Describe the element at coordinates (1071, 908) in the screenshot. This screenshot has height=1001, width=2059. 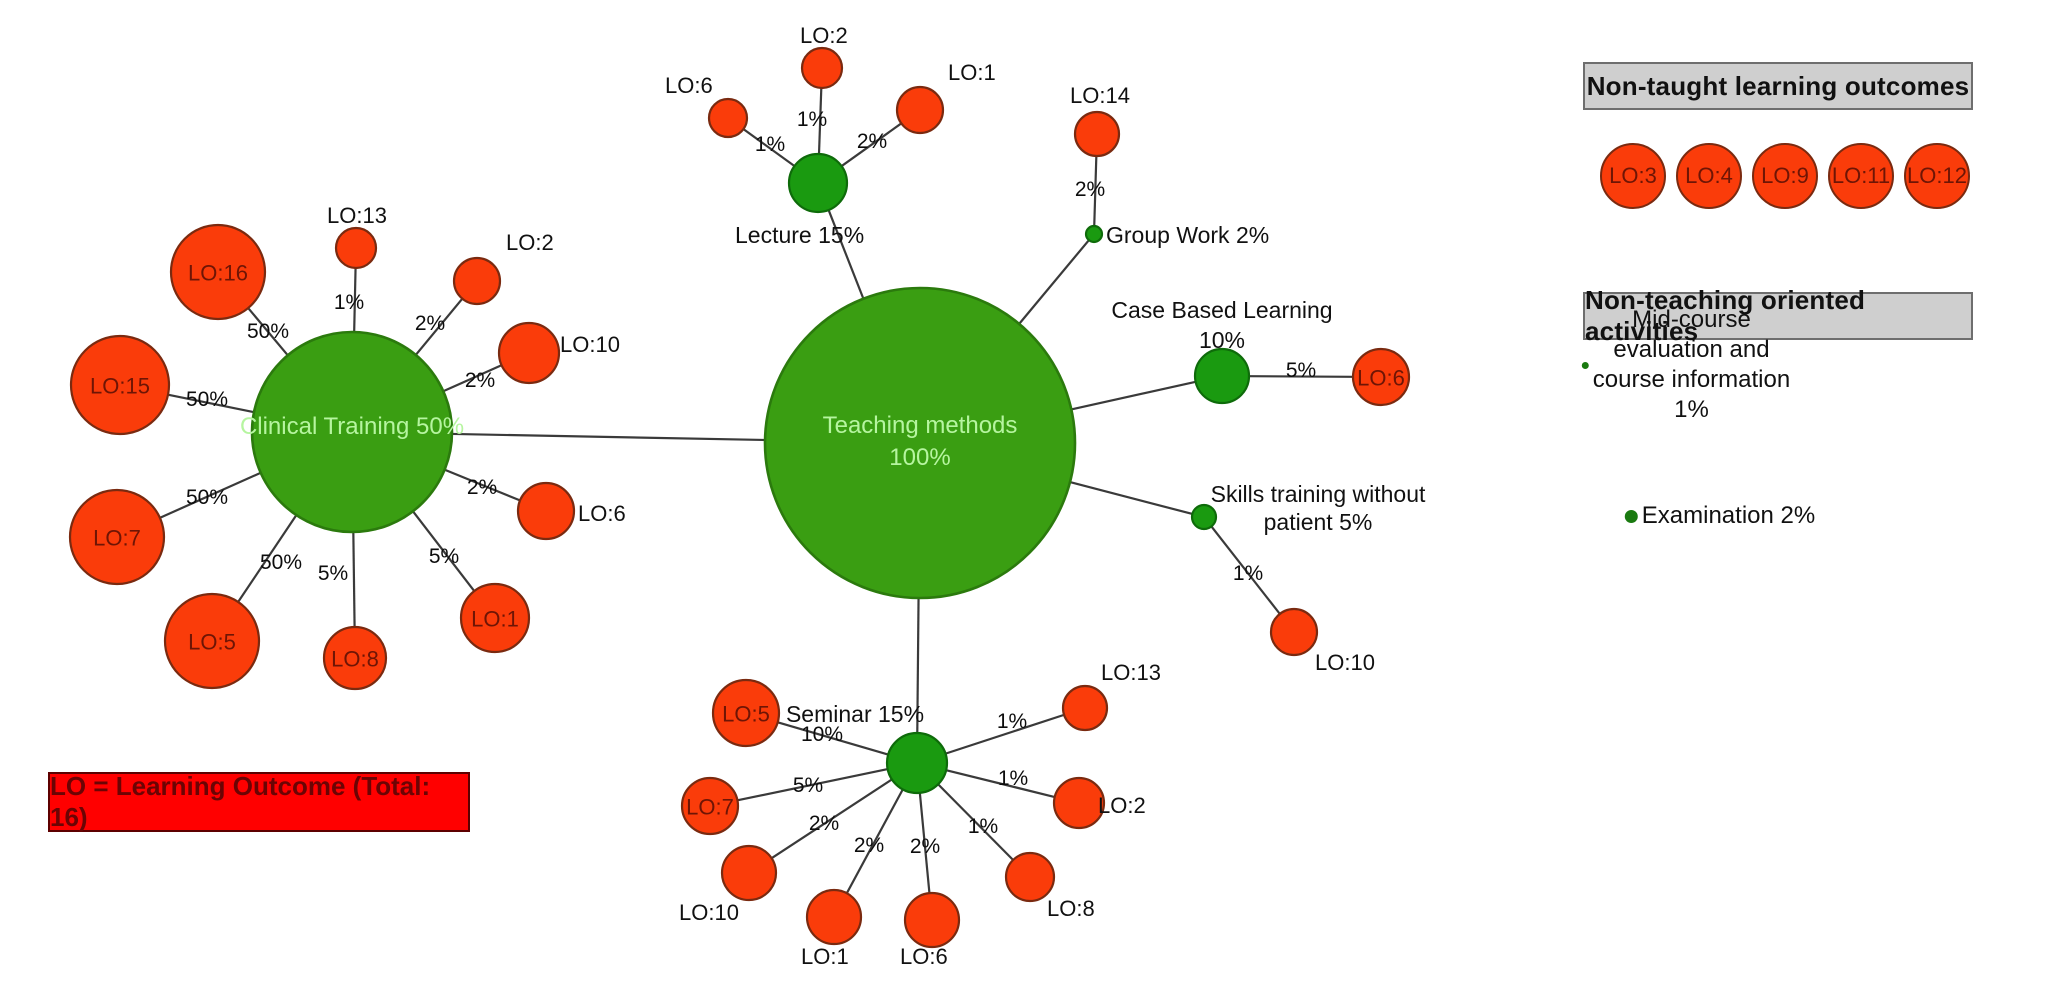
I see `lo-node-seminar-LO8-5-label: LO:8` at that location.